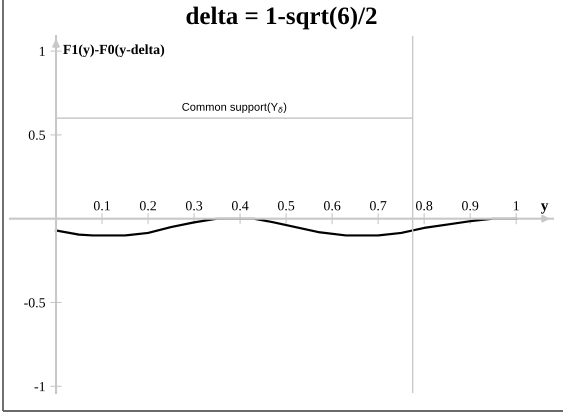 Image resolution: width=563 pixels, height=418 pixels. I want to click on ref-line-label: Common support(Y$_{δ}$), so click(234, 108).